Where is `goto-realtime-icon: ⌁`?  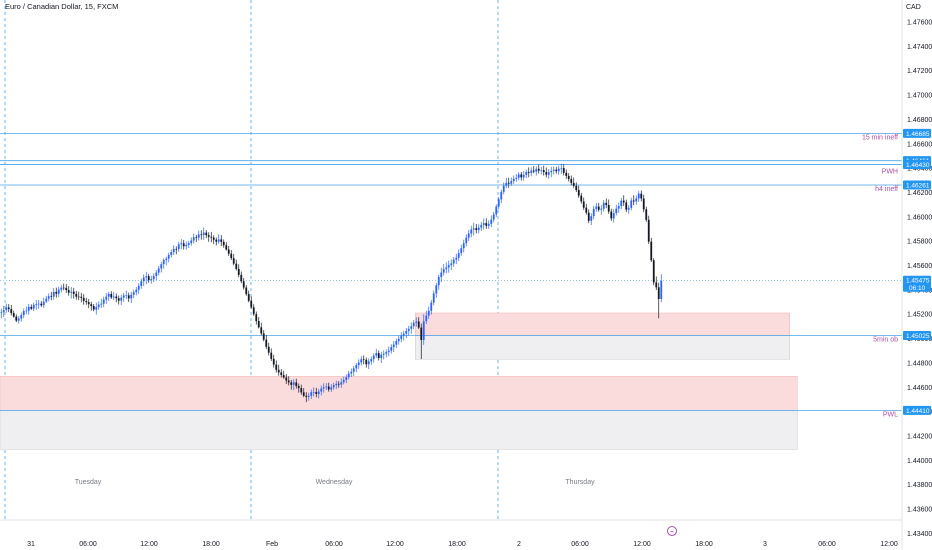 goto-realtime-icon: ⌁ is located at coordinates (672, 531).